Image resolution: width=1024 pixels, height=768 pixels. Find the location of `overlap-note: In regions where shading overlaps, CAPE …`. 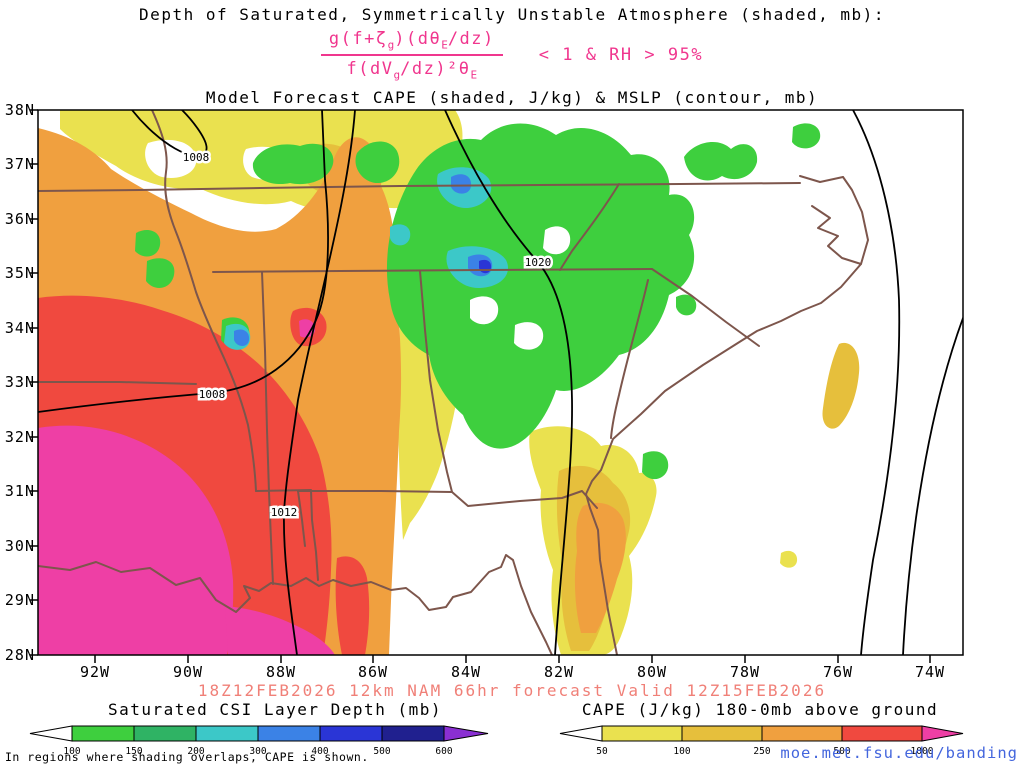

overlap-note: In regions where shading overlaps, CAPE … is located at coordinates (187, 757).